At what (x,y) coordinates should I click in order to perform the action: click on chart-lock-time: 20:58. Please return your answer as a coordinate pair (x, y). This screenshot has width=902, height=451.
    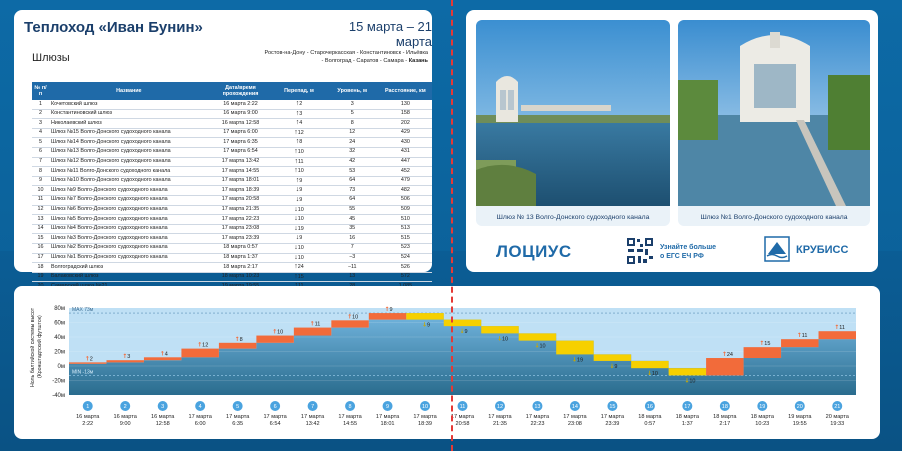
    Looking at the image, I should click on (463, 424).